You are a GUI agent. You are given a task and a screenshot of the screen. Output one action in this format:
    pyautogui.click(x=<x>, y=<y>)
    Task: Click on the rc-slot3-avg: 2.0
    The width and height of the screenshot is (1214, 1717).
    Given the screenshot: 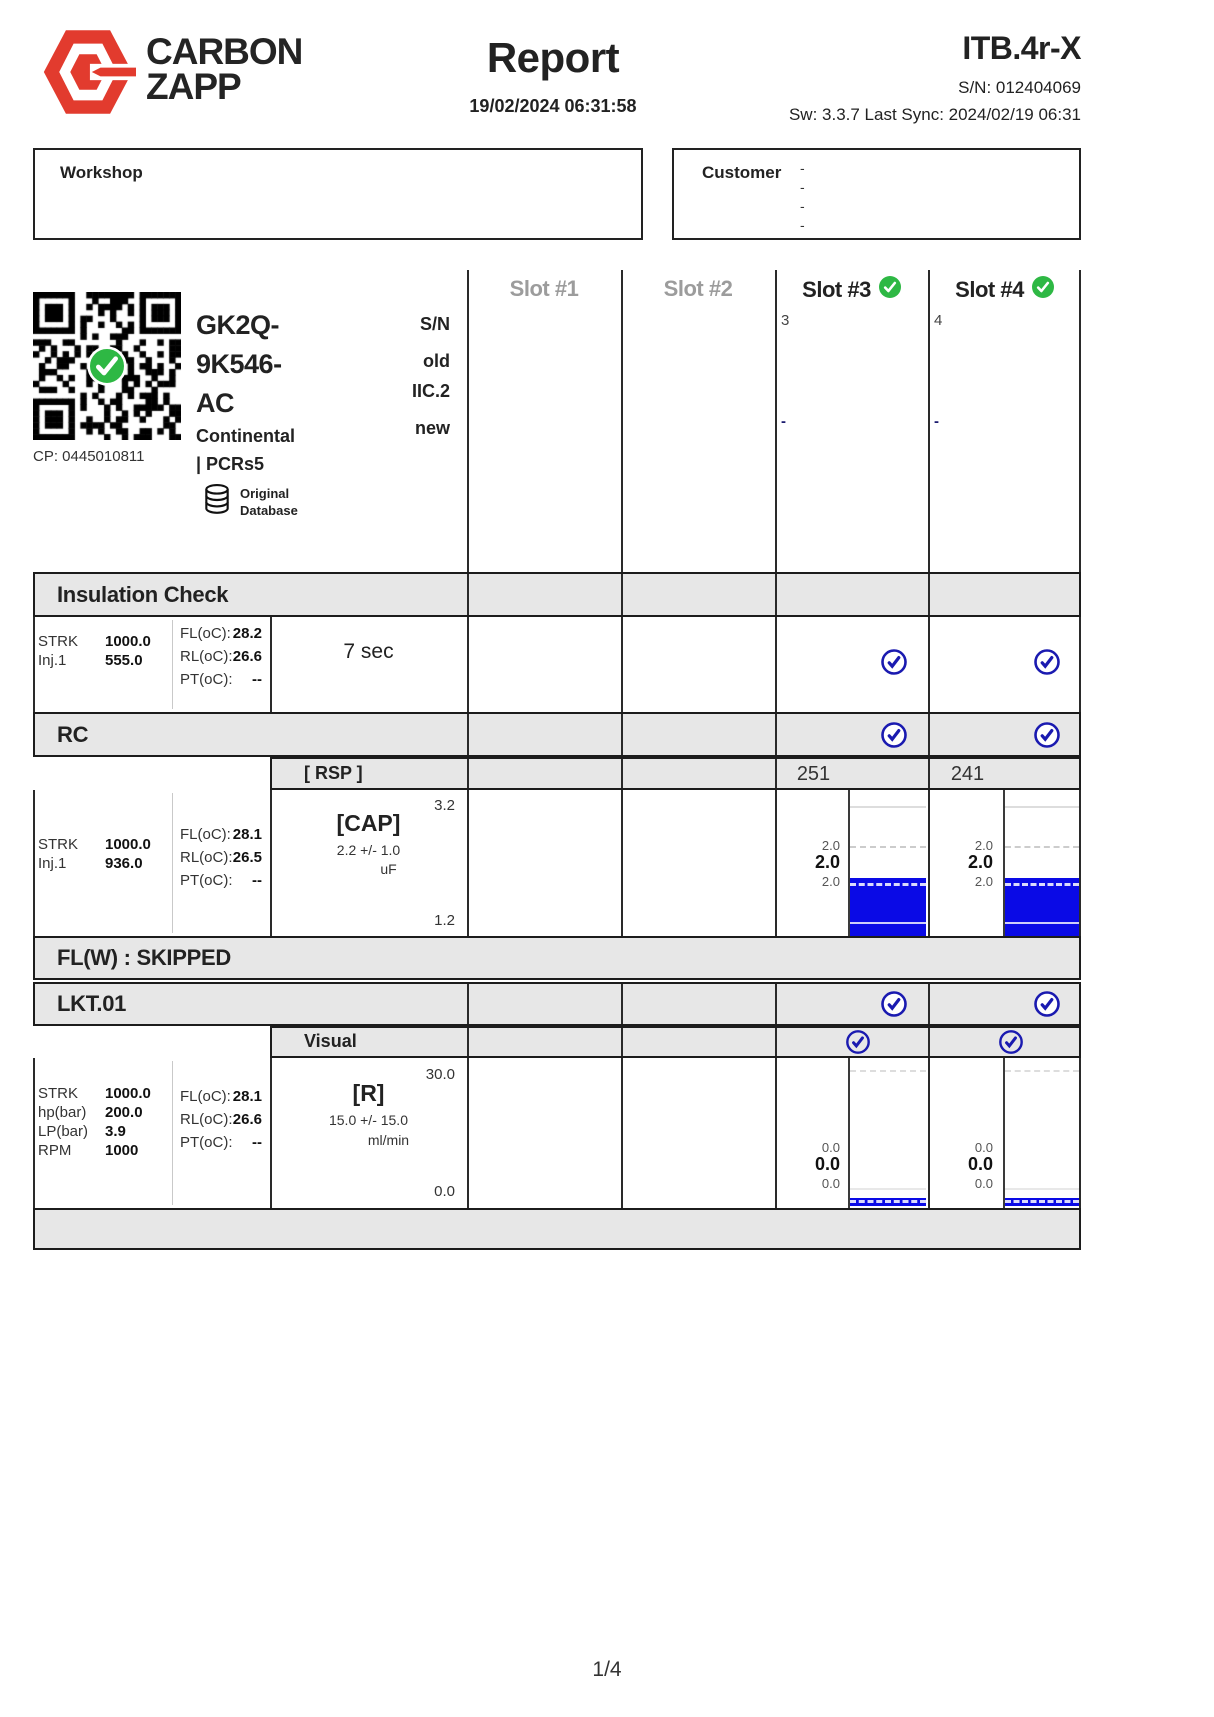 What is the action you would take?
    pyautogui.click(x=827, y=862)
    